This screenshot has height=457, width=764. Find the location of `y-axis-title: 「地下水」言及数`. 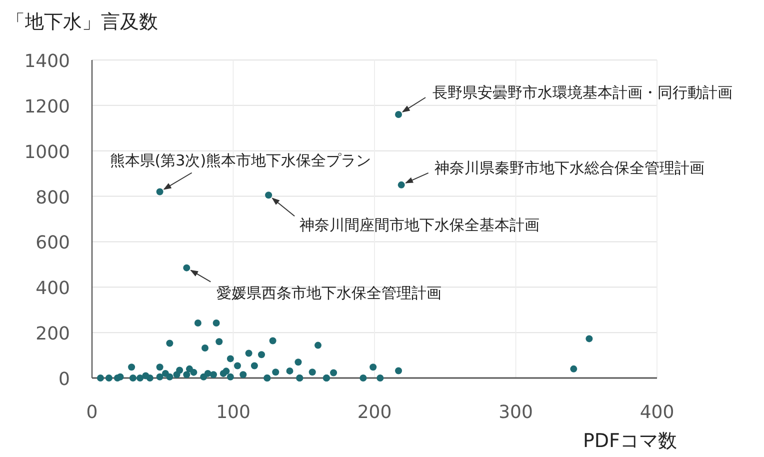

y-axis-title: 「地下水」言及数 is located at coordinates (82, 22).